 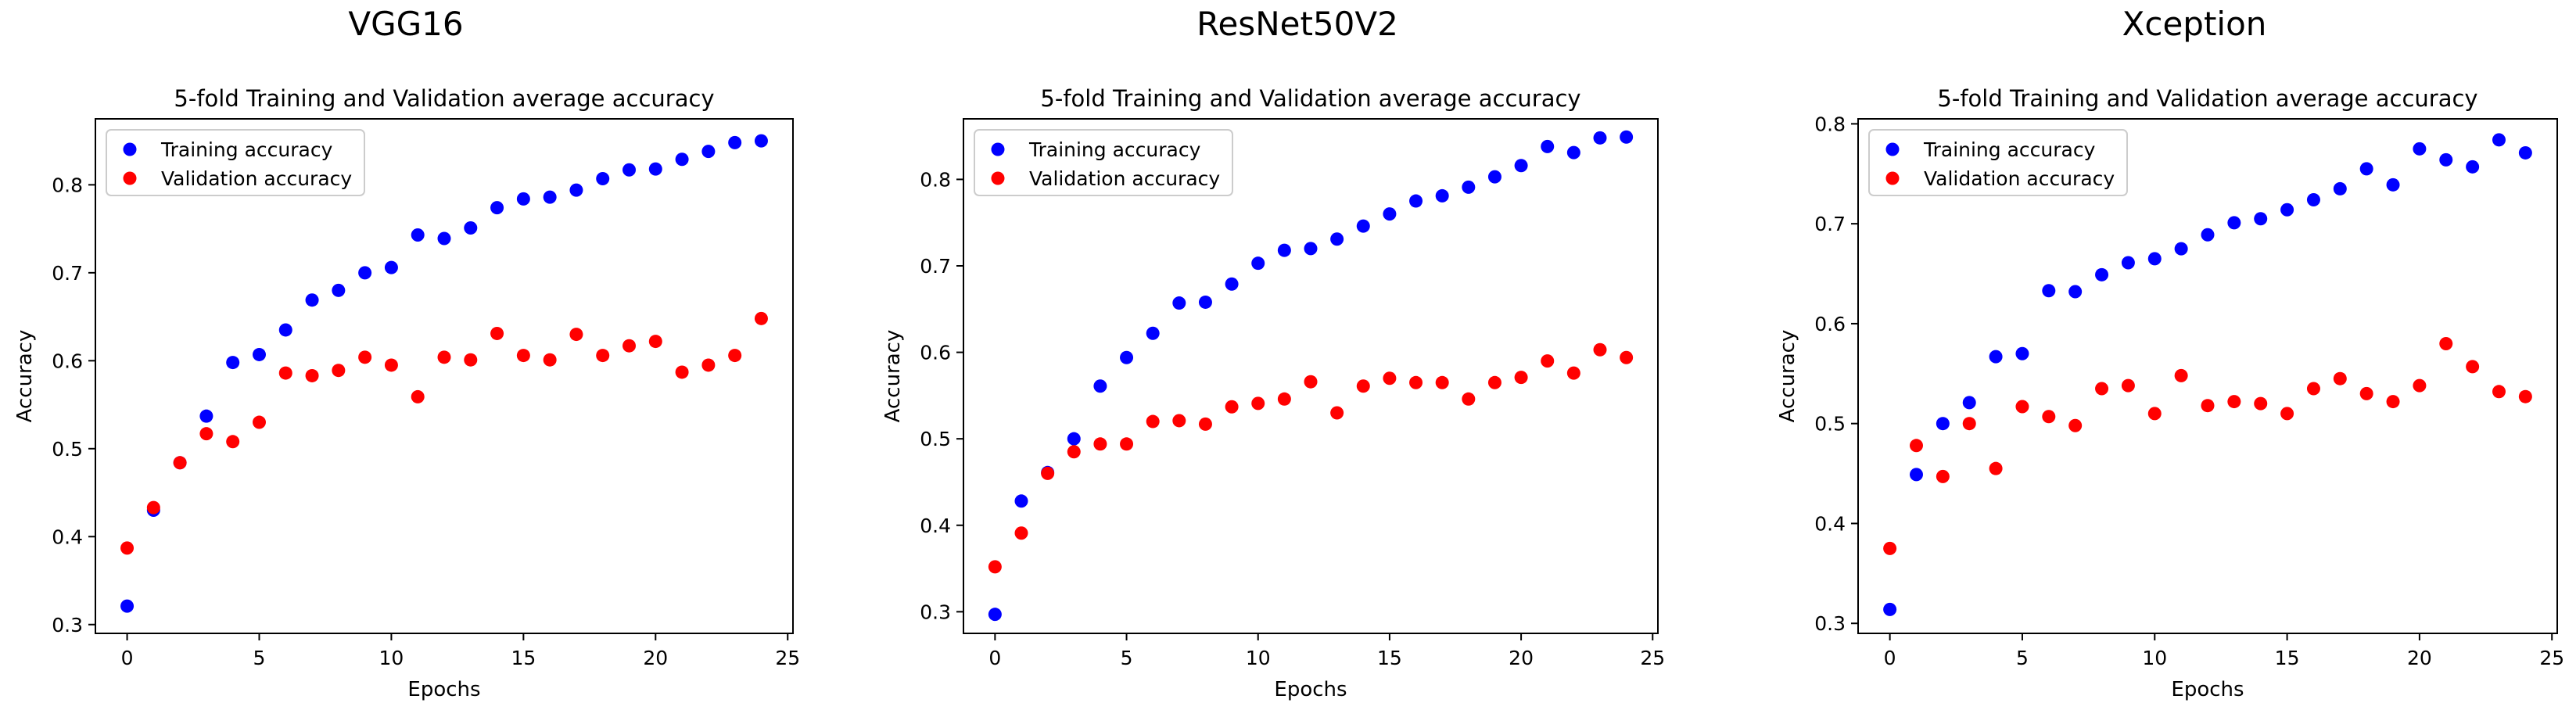 I want to click on y-tick-label: 0.6, so click(x=67, y=361).